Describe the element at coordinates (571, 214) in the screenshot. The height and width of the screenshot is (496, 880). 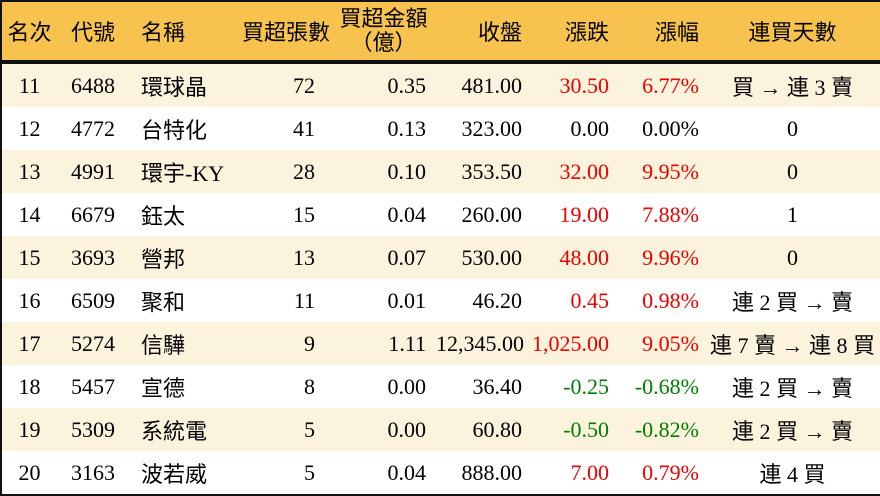
I see `cell-change: 19.00` at that location.